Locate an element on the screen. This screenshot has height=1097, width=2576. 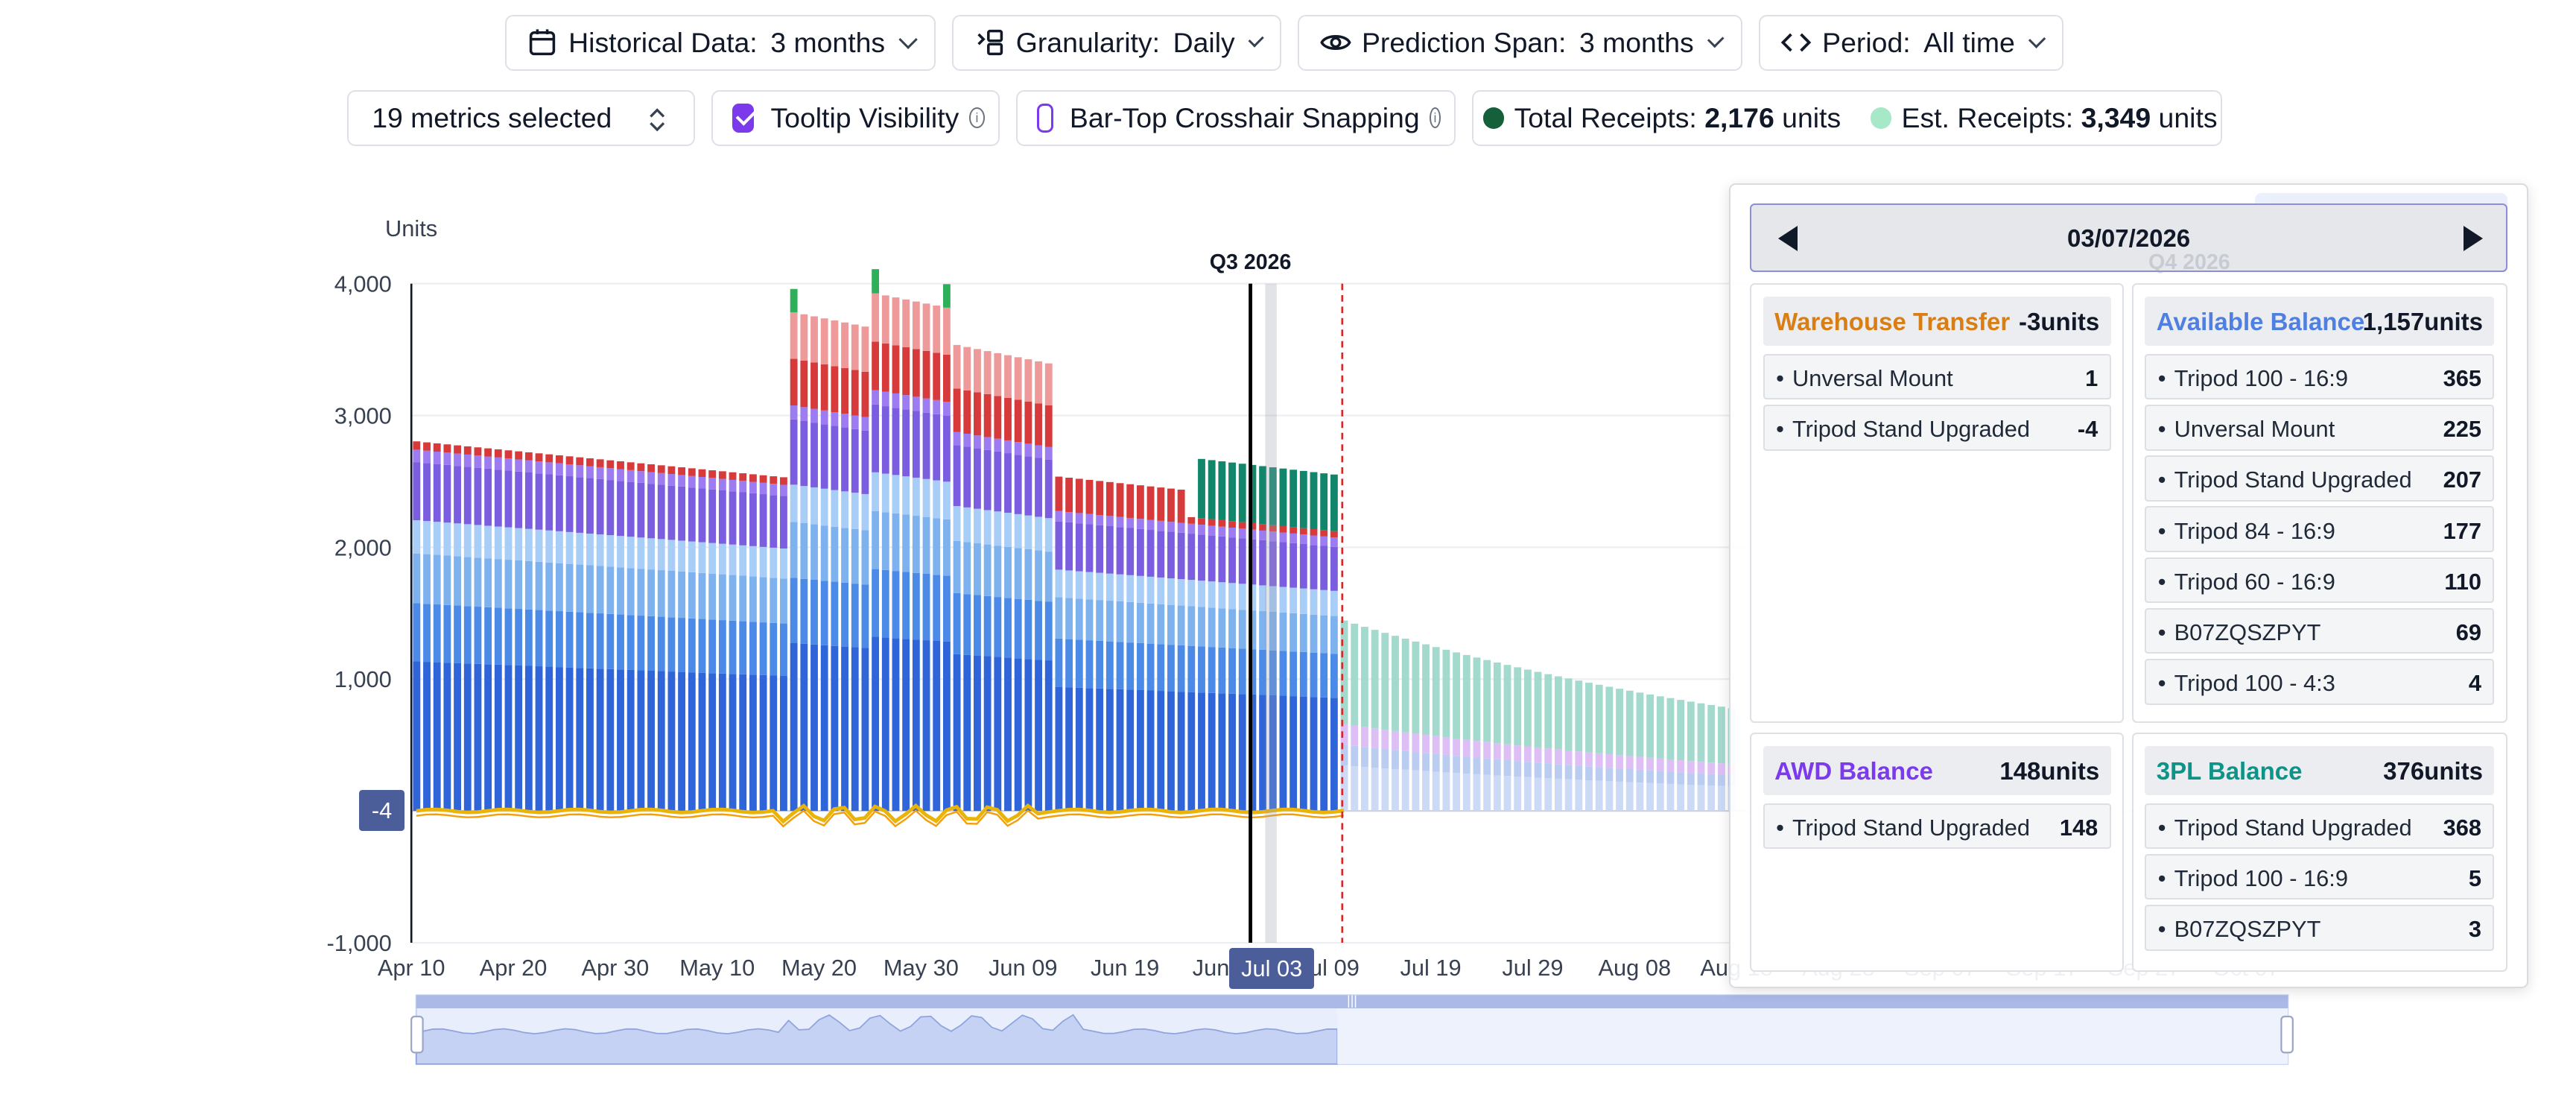
tooltip-visibility-toggle: Tooltip Visibility i is located at coordinates (856, 118).